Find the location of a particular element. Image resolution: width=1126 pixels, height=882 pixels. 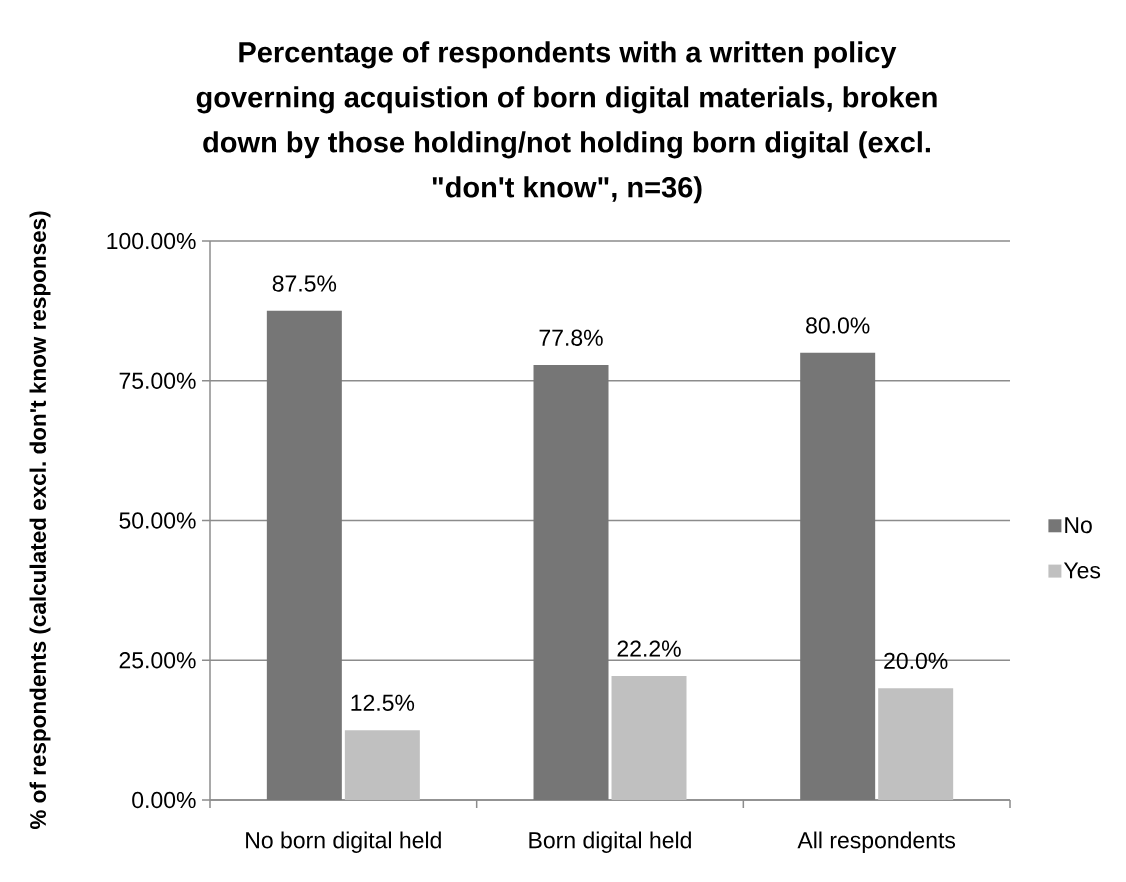

y-axis-title: % of respondents (calculated excl. don't know responses) is located at coordinates (40, 520).